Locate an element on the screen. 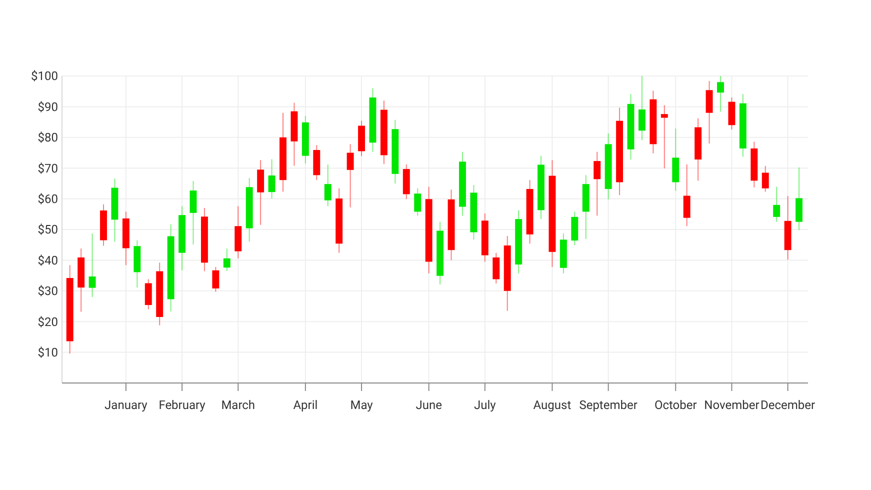 The width and height of the screenshot is (871, 490). x-tick-label: July is located at coordinates (485, 405).